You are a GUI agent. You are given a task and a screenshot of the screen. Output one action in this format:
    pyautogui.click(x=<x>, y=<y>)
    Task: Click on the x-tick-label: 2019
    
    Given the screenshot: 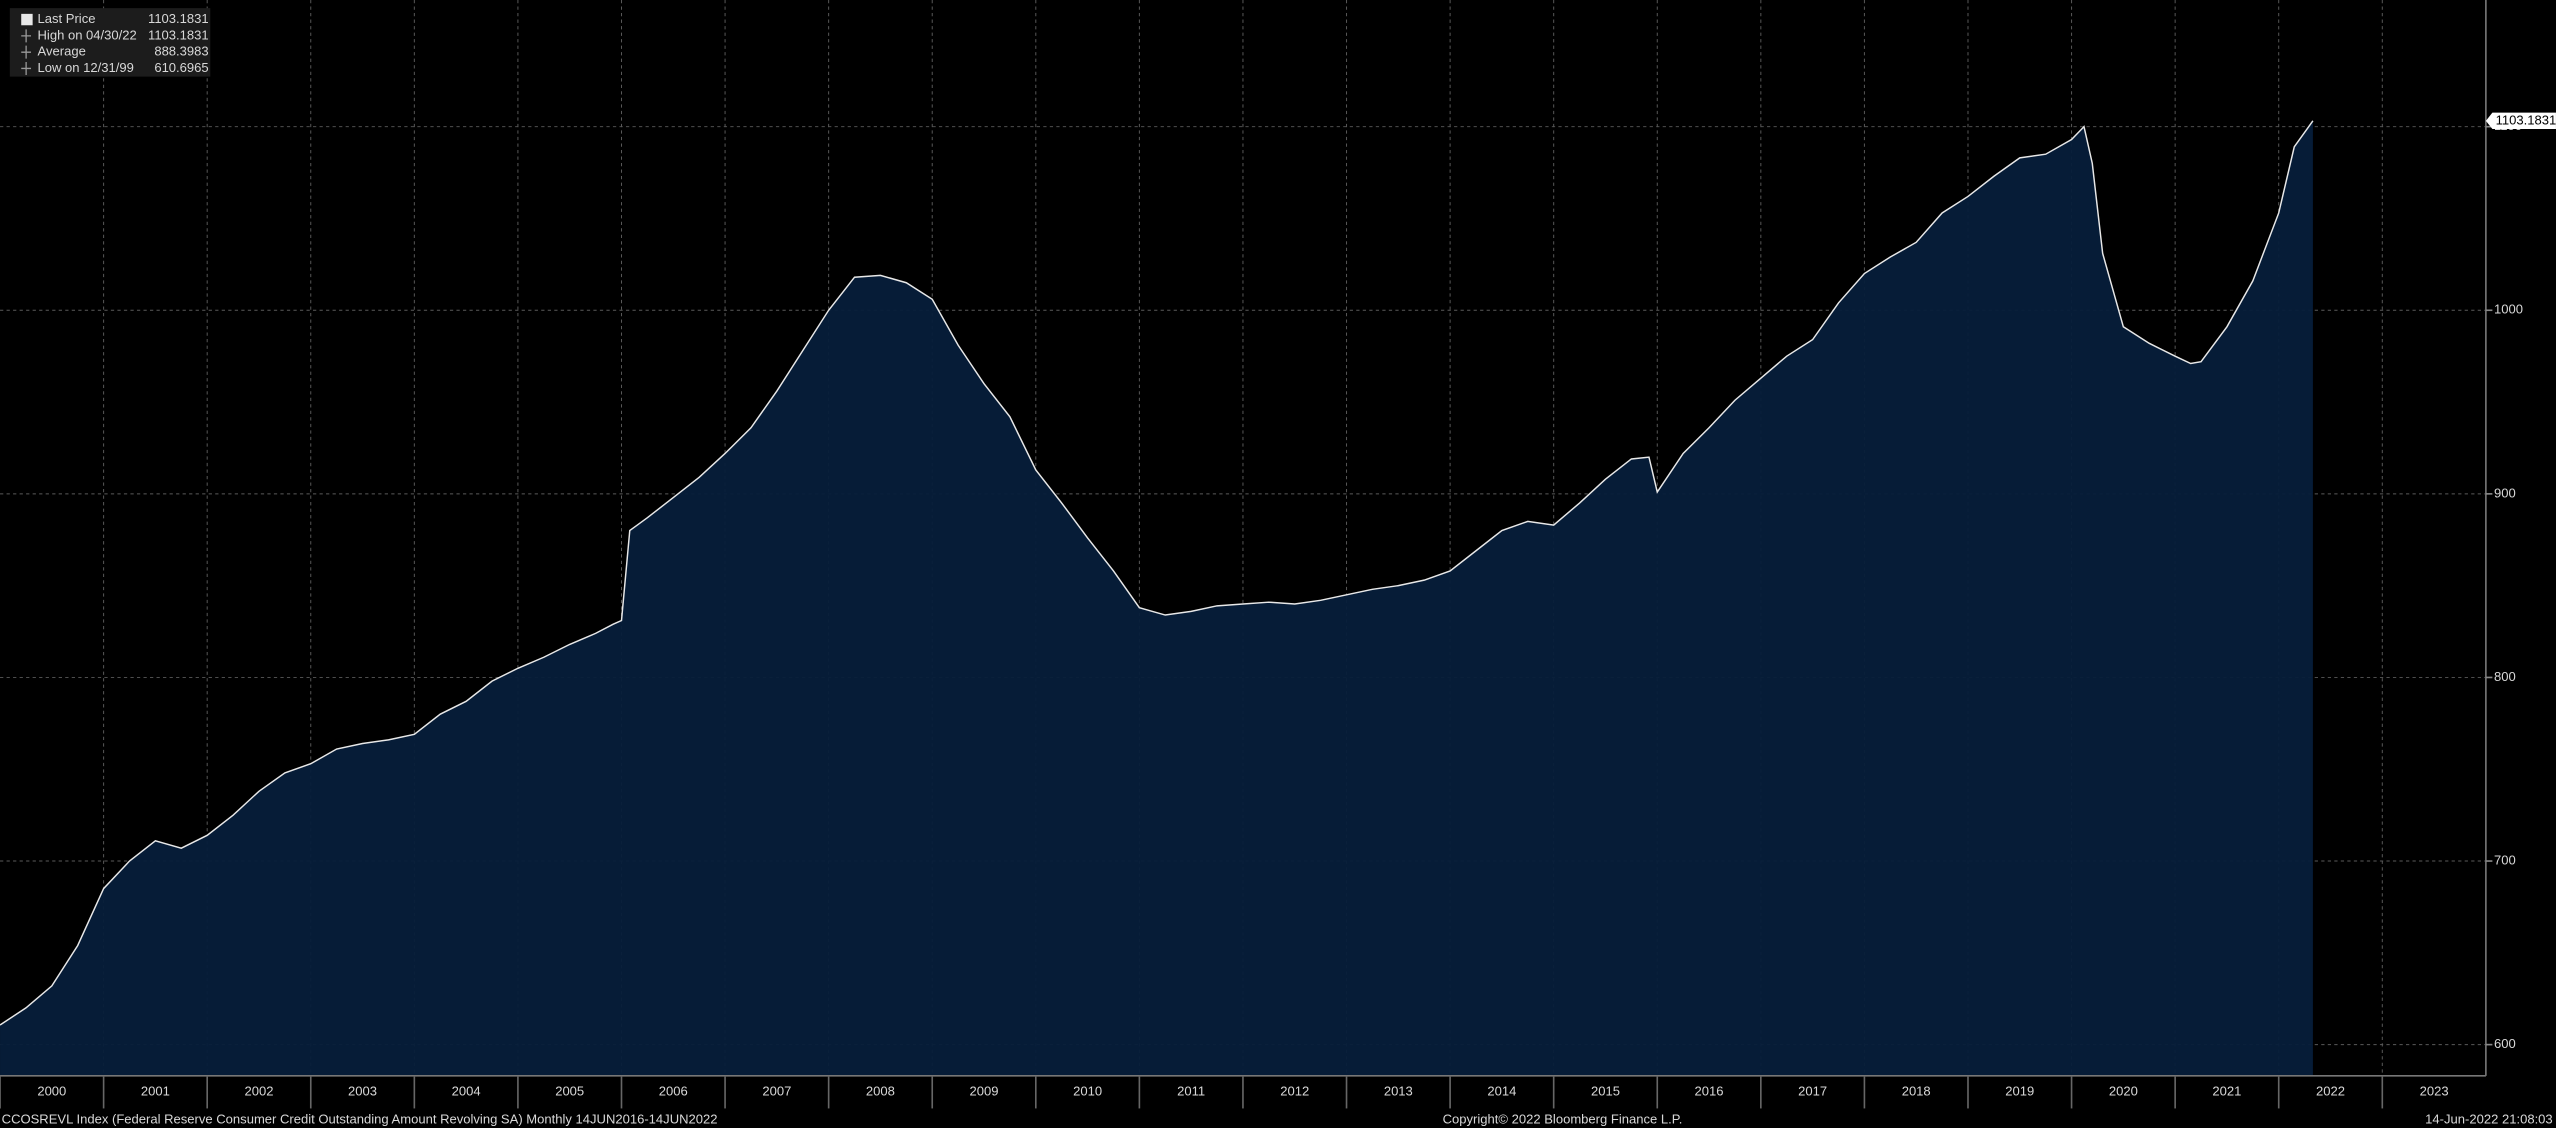 What is the action you would take?
    pyautogui.click(x=2019, y=1091)
    